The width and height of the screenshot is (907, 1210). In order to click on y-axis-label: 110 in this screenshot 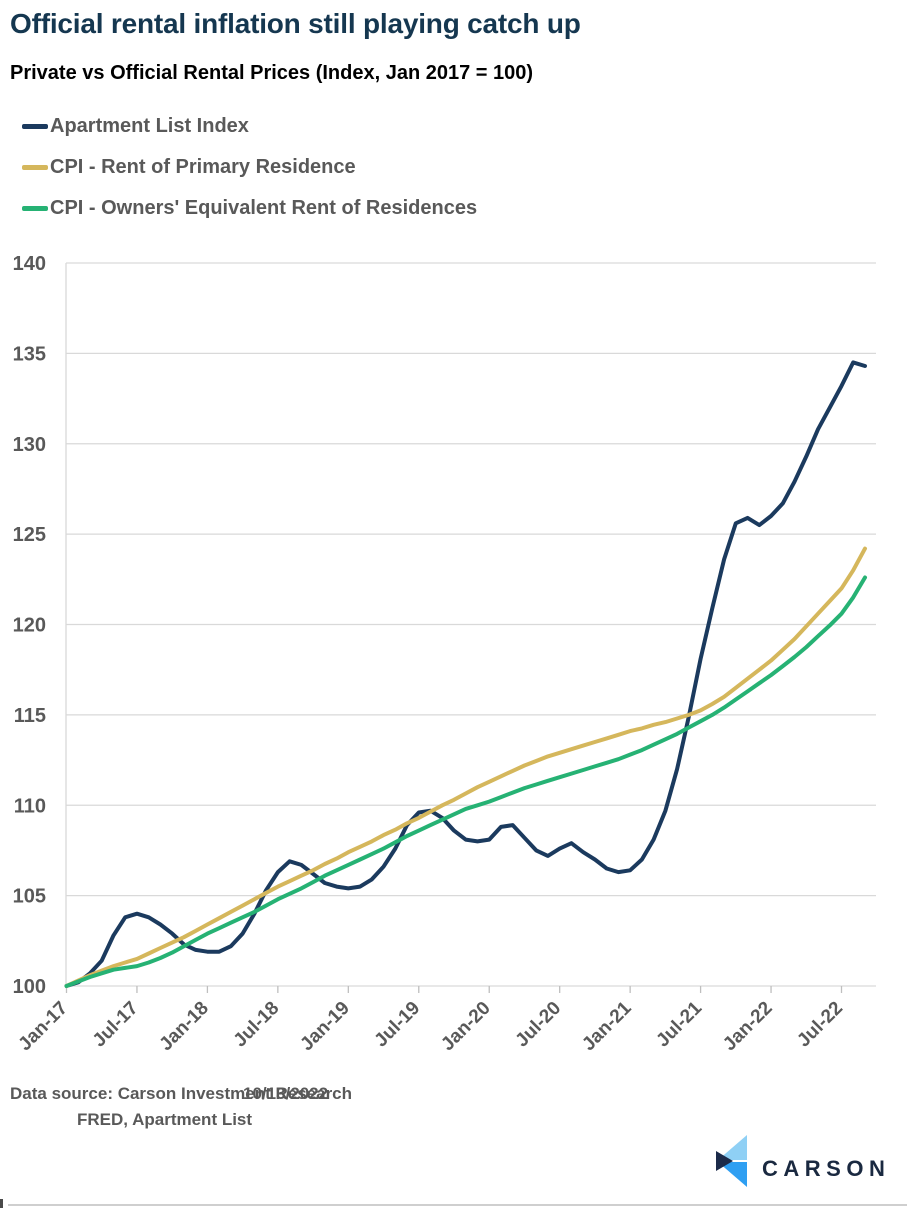, I will do `click(30, 806)`.